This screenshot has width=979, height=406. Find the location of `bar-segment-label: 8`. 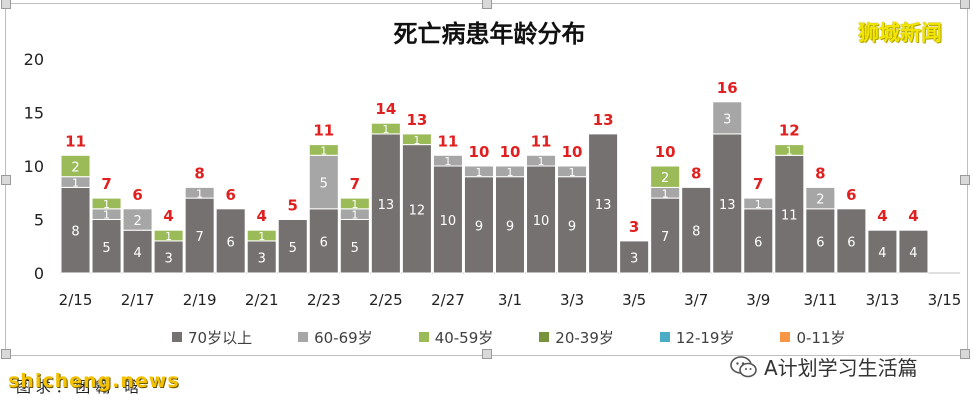

bar-segment-label: 8 is located at coordinates (75, 232).